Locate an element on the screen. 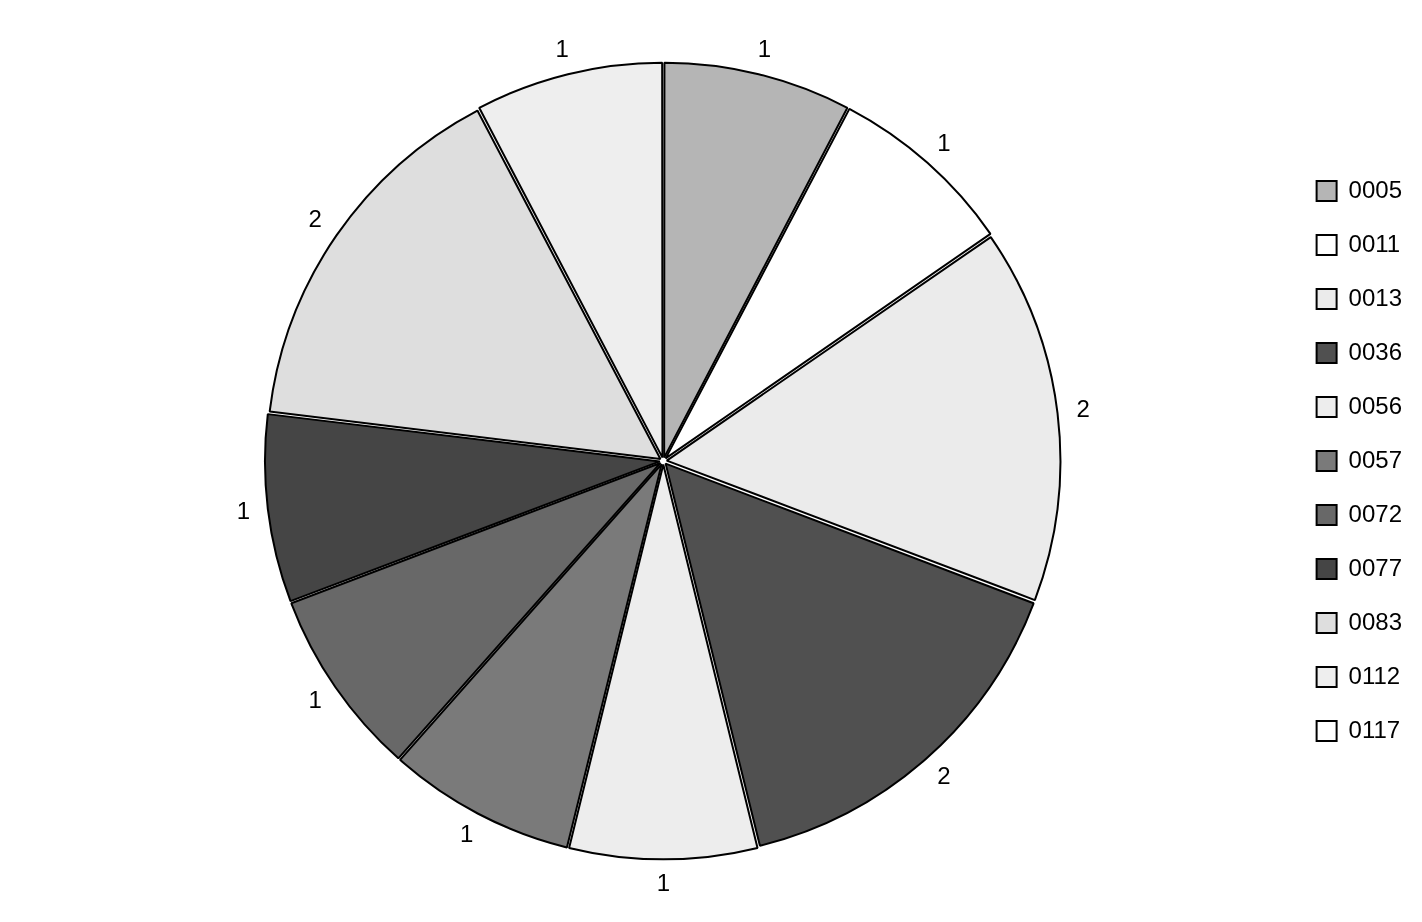 The height and width of the screenshot is (922, 1422). legend-label: 0011 is located at coordinates (1374, 243).